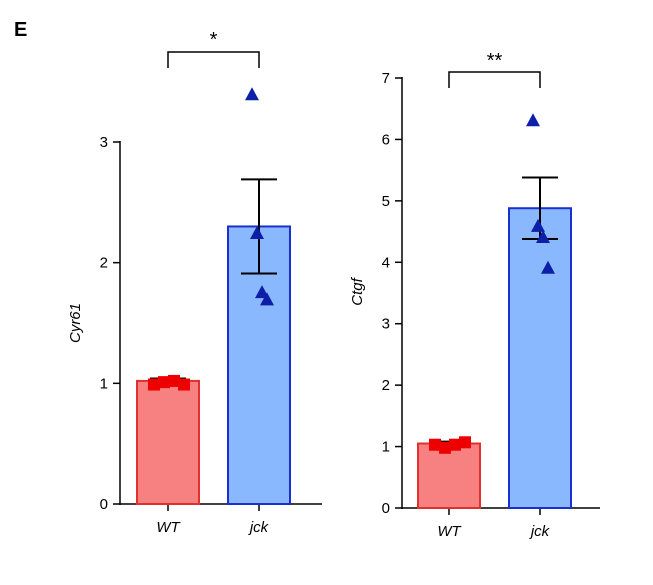 The height and width of the screenshot is (585, 653). What do you see at coordinates (20, 30) in the screenshot?
I see `panel-letter: E` at bounding box center [20, 30].